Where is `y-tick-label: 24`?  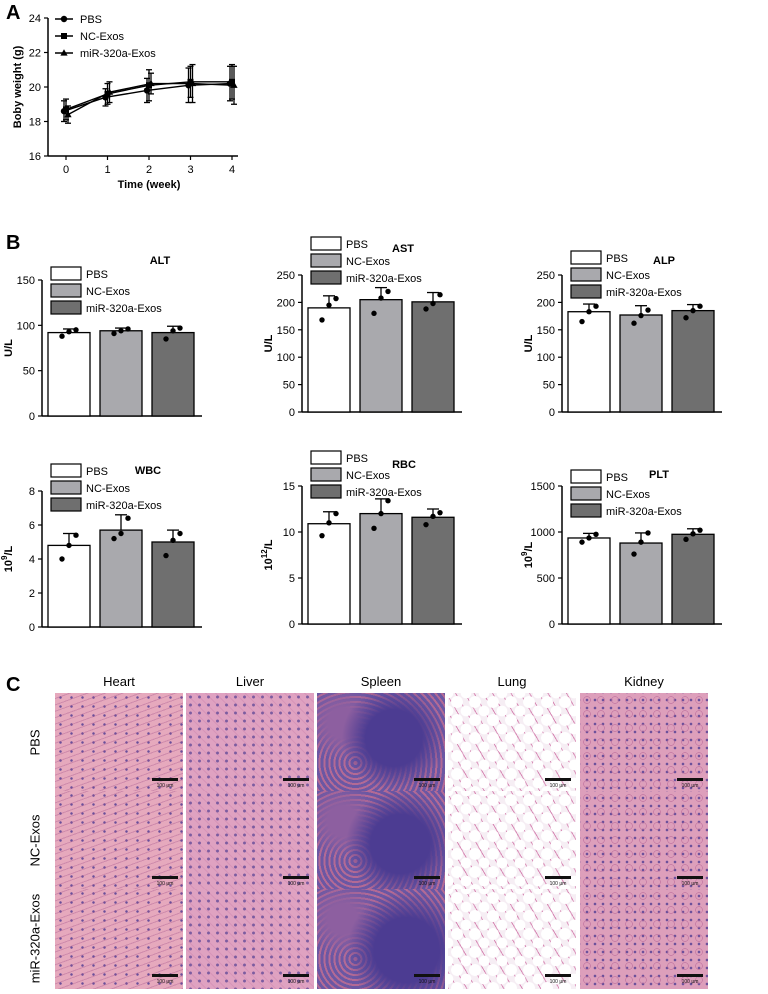
y-tick-label: 24 is located at coordinates (35, 19).